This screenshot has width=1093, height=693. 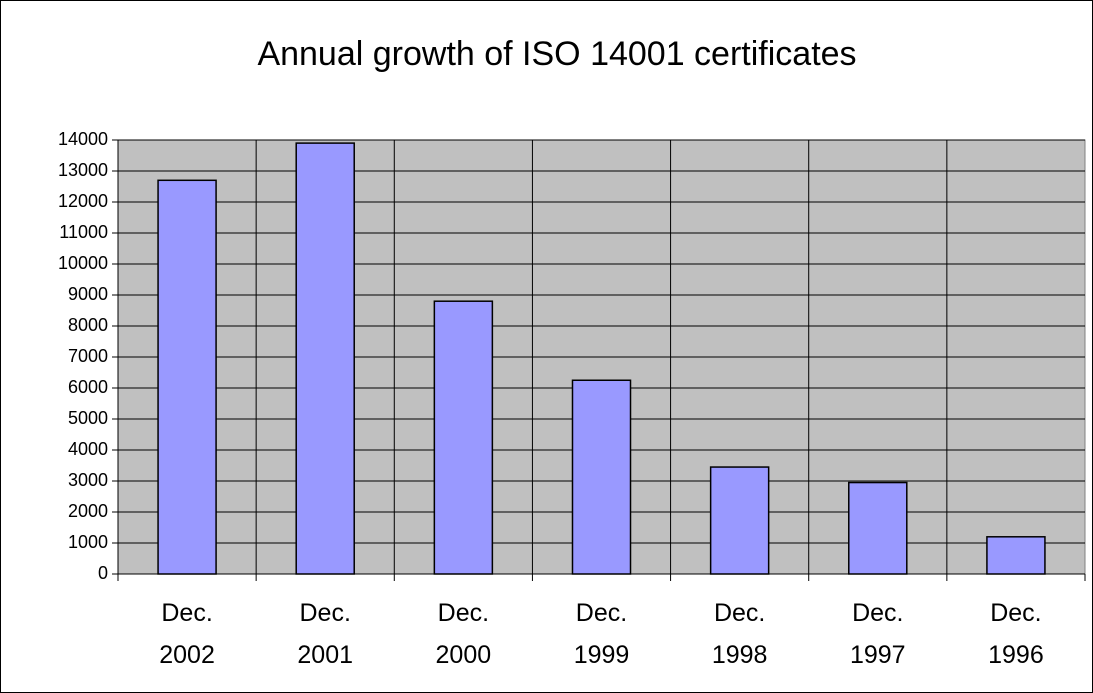 What do you see at coordinates (103, 573) in the screenshot?
I see `y-tick-label: 0` at bounding box center [103, 573].